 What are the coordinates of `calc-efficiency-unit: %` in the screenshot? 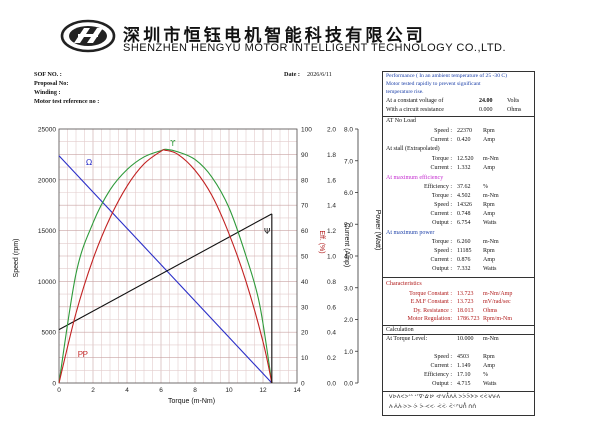 It's located at (485, 375).